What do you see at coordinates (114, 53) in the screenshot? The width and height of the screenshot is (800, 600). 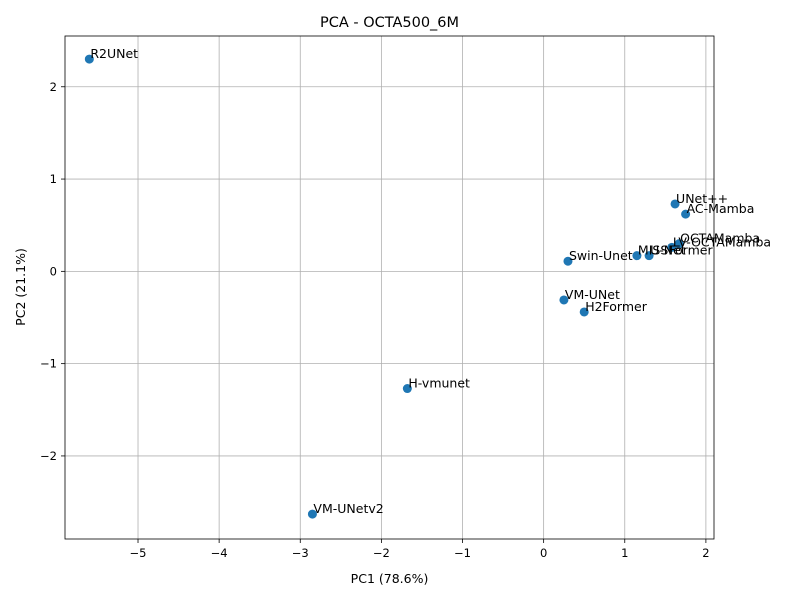 I see `point-label: R2UNet` at bounding box center [114, 53].